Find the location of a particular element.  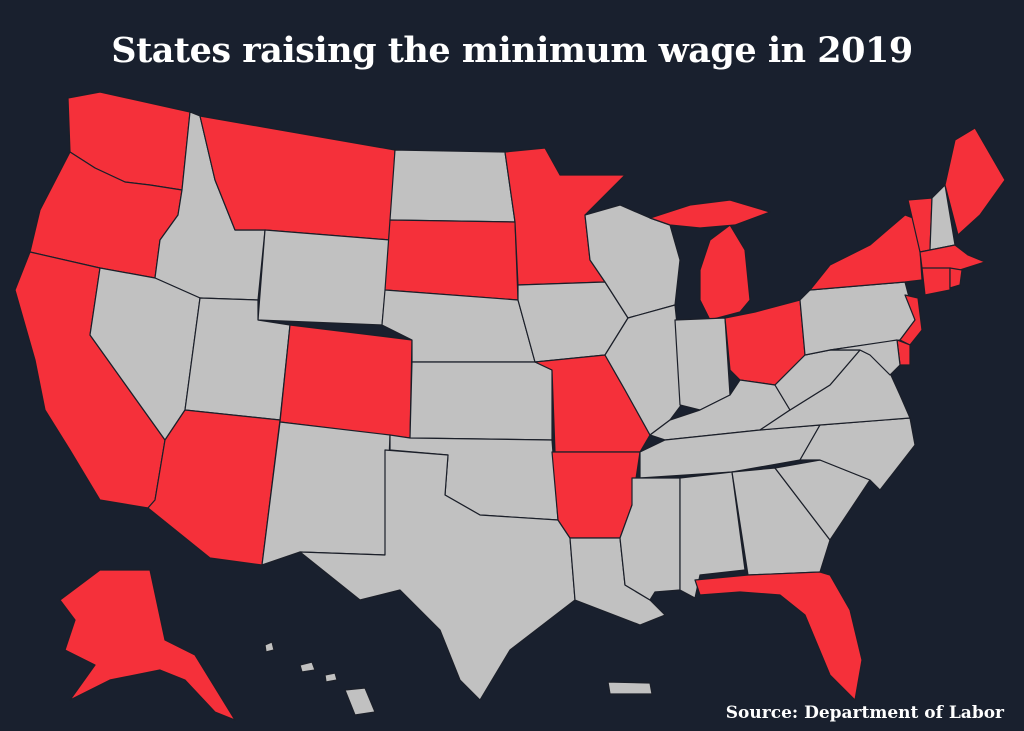

state-ks is located at coordinates (481, 401).